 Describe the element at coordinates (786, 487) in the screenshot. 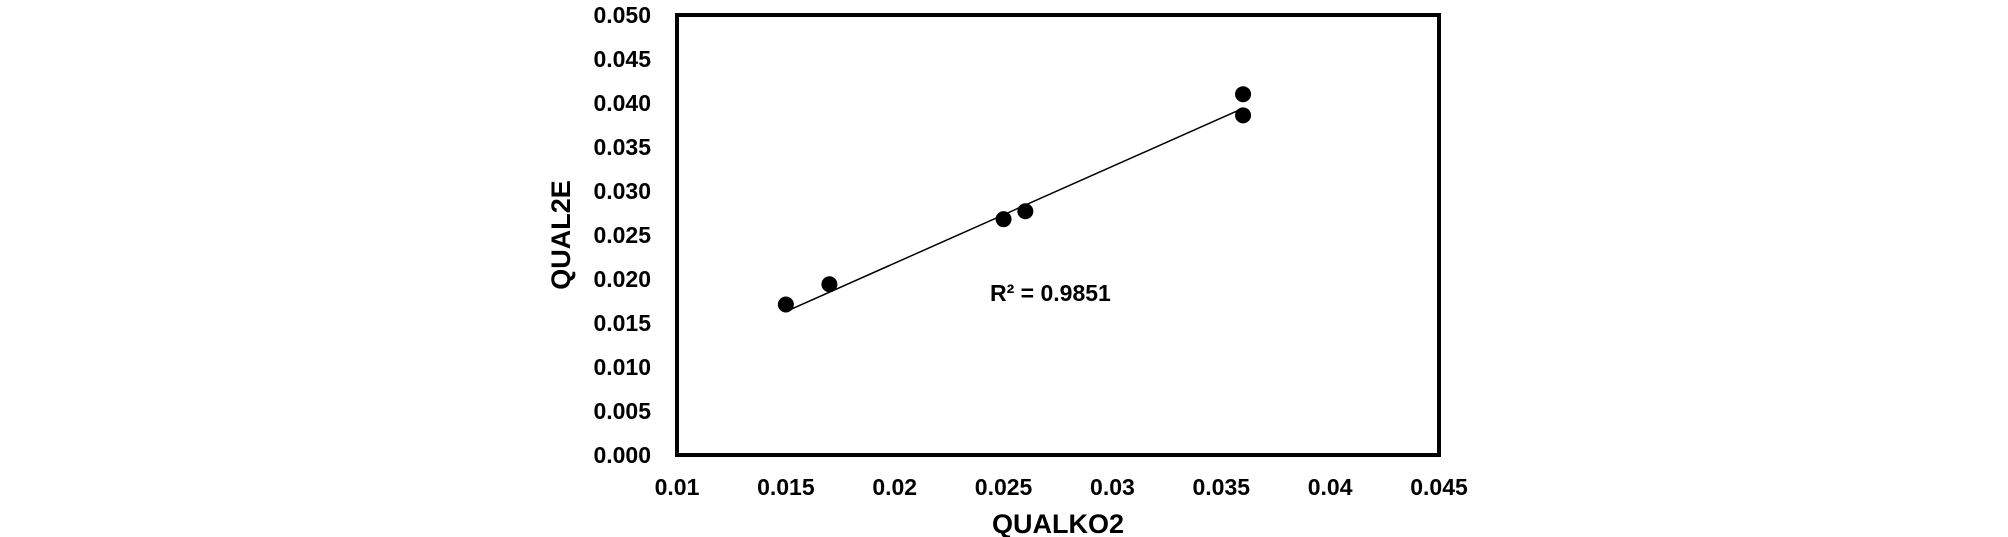

I see `x-tick-label: 0.015` at that location.